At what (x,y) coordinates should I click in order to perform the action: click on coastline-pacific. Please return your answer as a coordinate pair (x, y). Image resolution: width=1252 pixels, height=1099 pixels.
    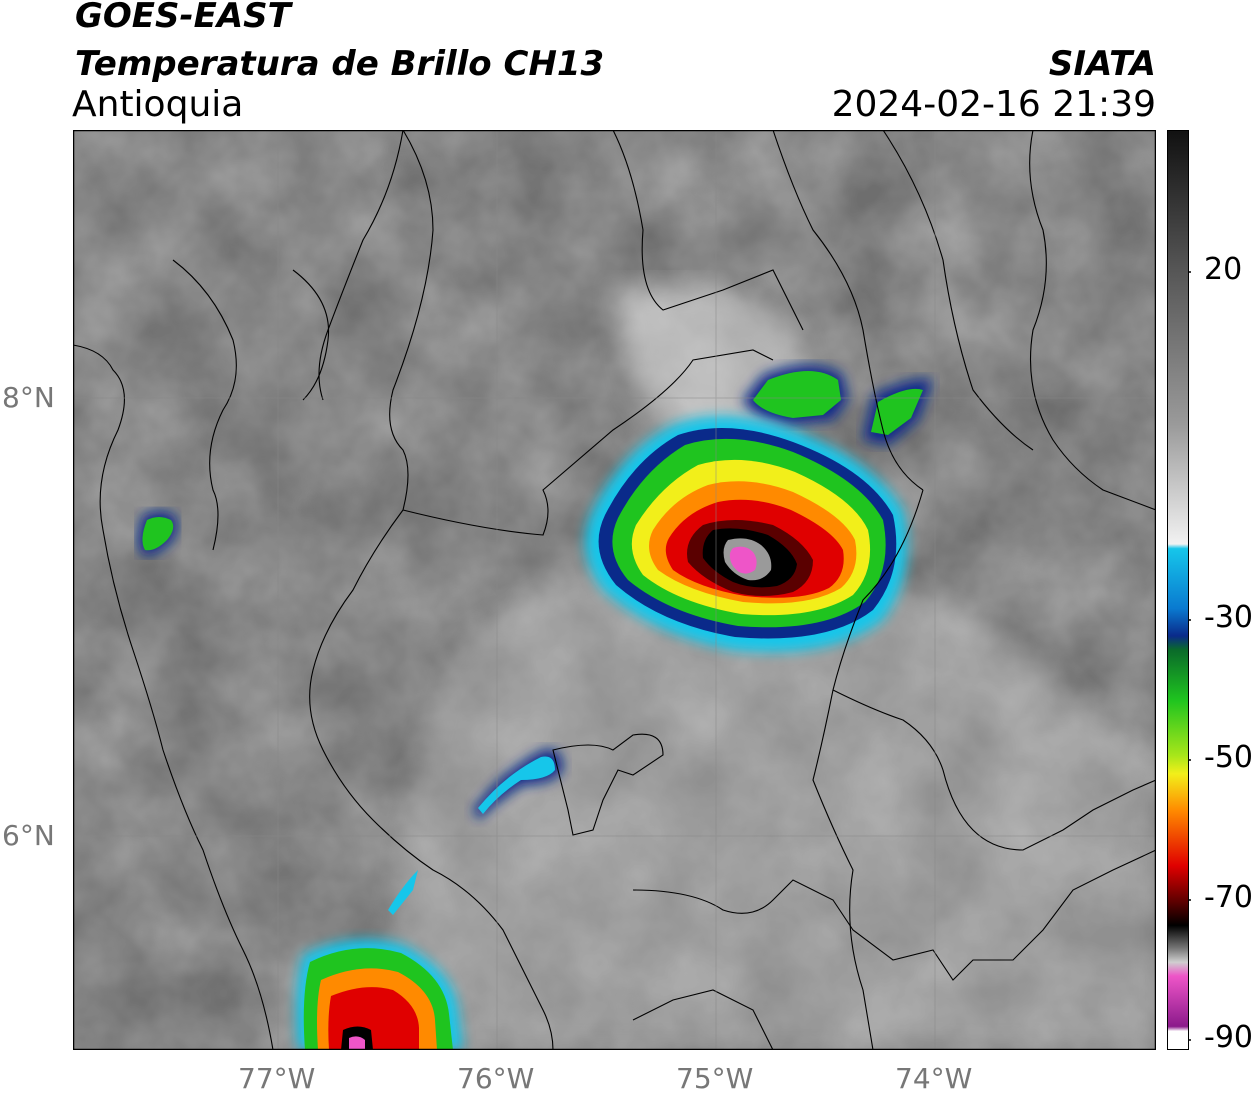
    Looking at the image, I should click on (173, 697).